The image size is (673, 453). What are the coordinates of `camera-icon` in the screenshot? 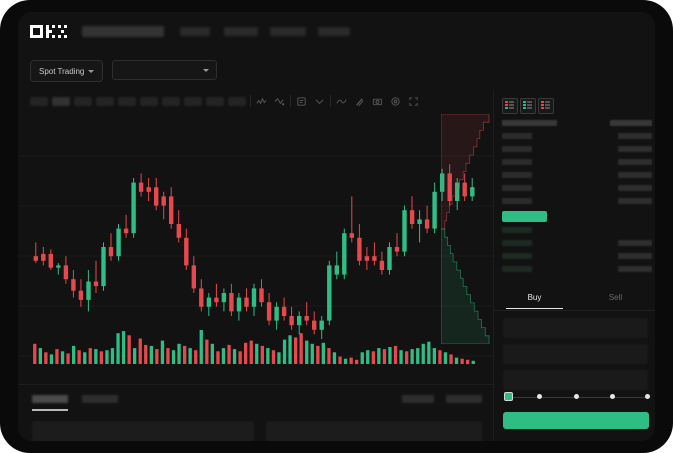 It's located at (377, 101).